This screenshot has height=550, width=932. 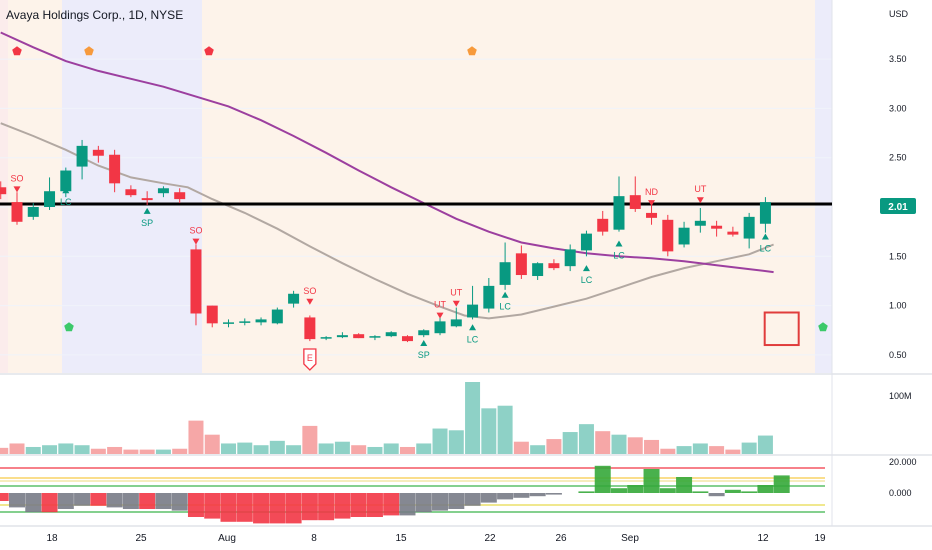 What do you see at coordinates (309, 291) in the screenshot?
I see `signal-label: SO` at bounding box center [309, 291].